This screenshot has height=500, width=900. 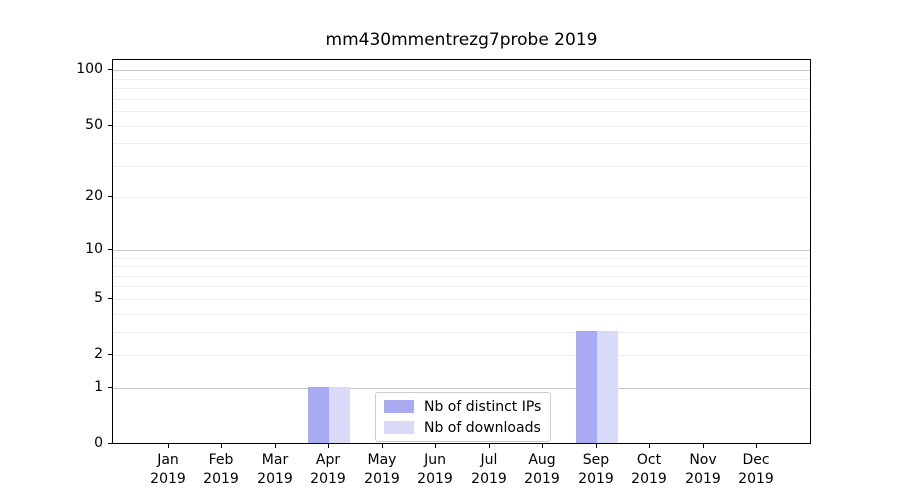 I want to click on x-tick-label-sep: Sep 2019, so click(x=596, y=470).